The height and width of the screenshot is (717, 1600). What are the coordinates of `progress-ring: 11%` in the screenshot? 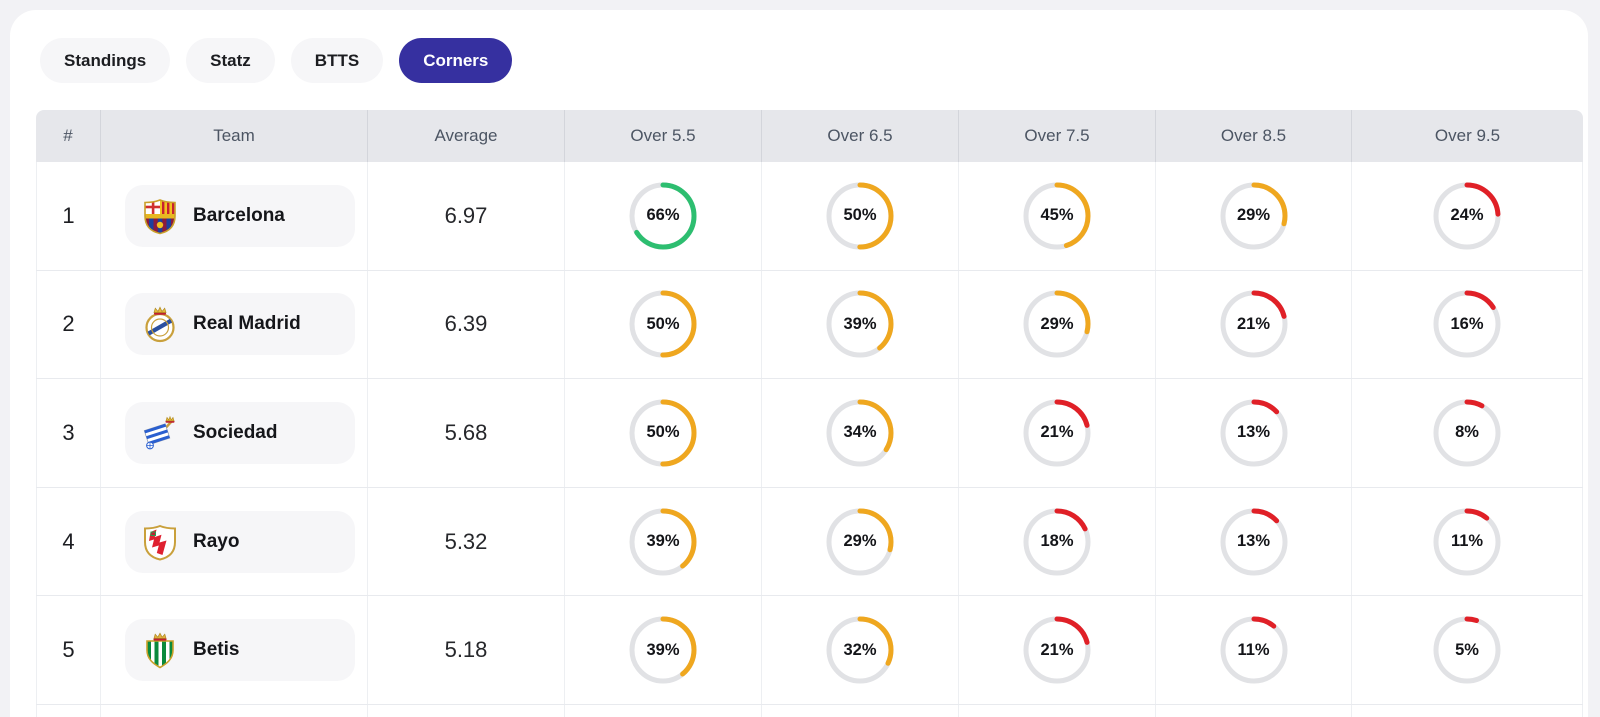 It's located at (1467, 542).